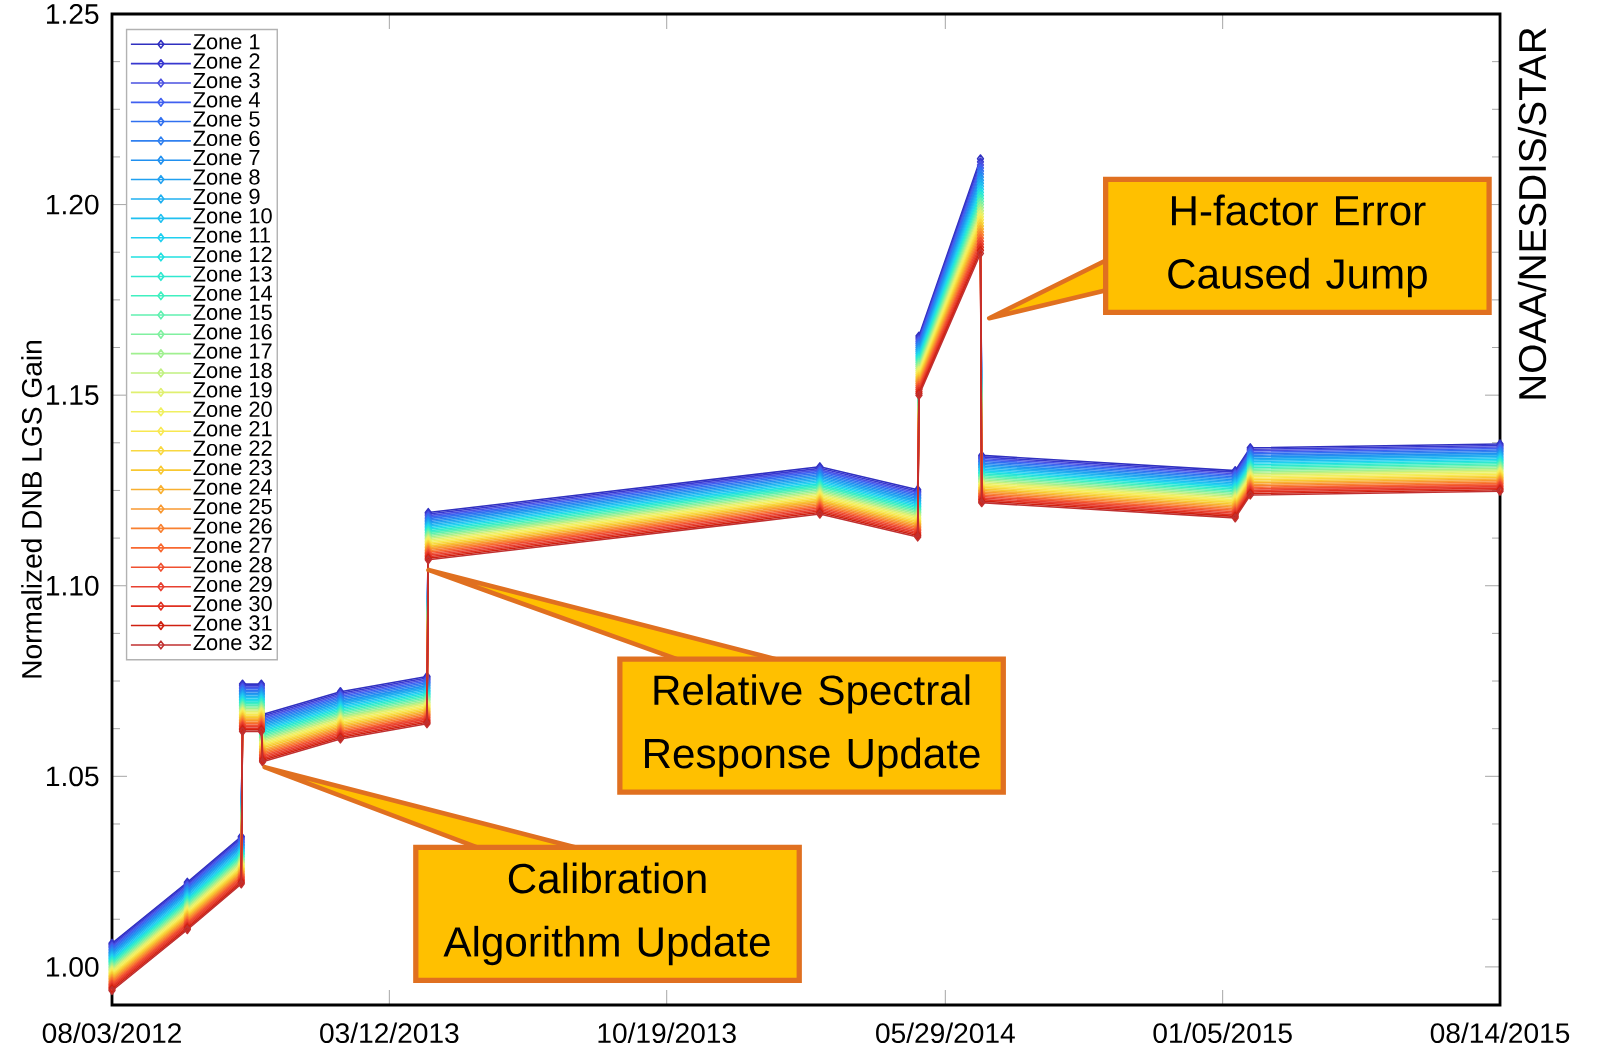 The image size is (1600, 1064). I want to click on y-tick-label: 1.25, so click(73, 14).